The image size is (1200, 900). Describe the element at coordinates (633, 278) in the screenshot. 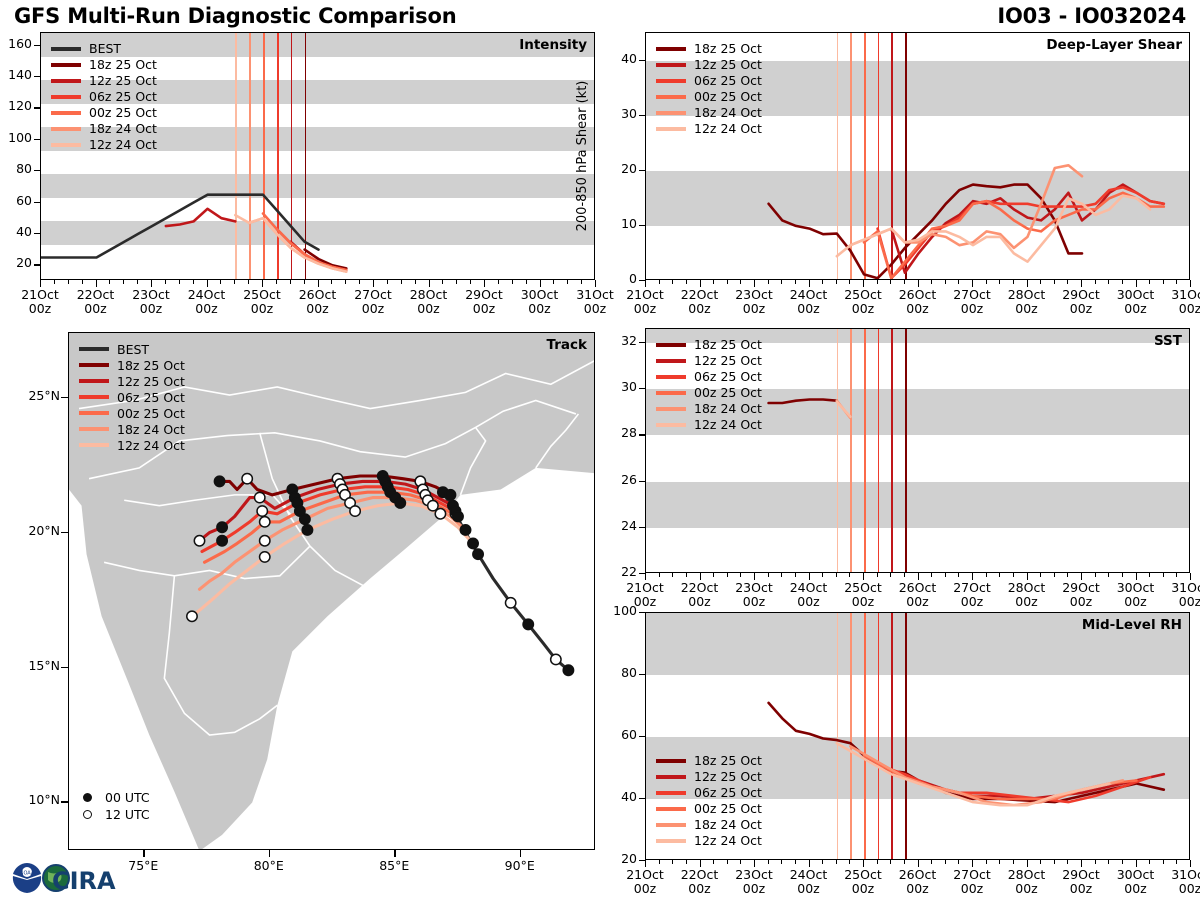

I see `y-tick-label: 0` at that location.